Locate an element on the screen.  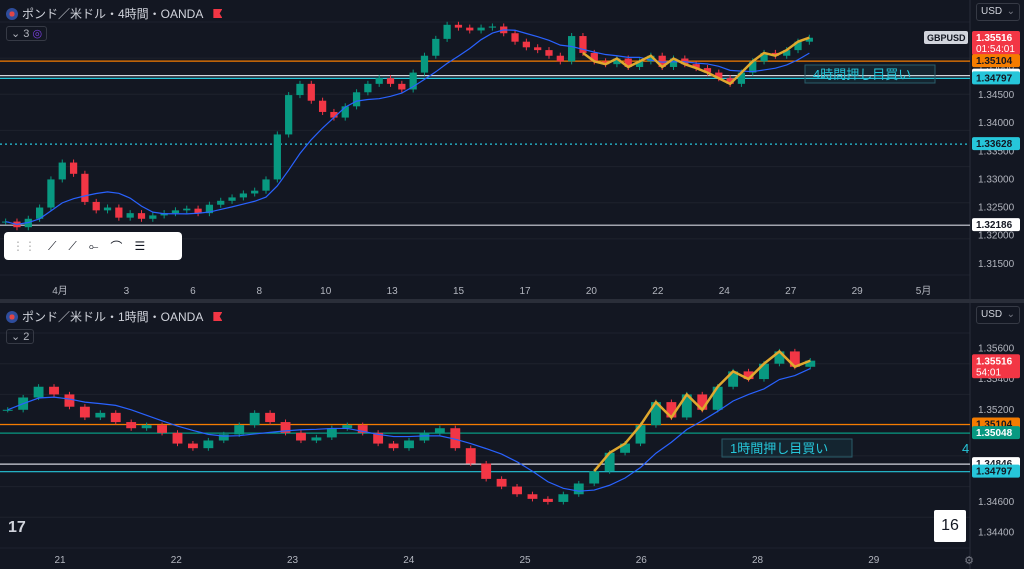
currency-select-1h: USD ⌄ is located at coordinates (998, 315).